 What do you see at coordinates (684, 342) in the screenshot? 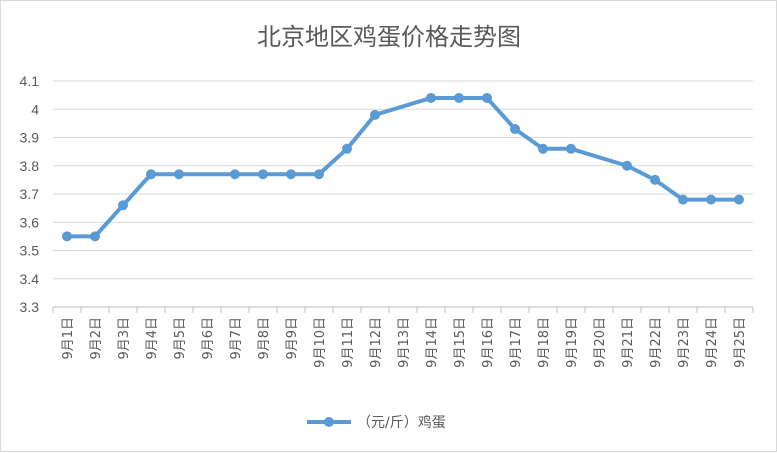
I see `x-tick-label: 9月23日` at bounding box center [684, 342].